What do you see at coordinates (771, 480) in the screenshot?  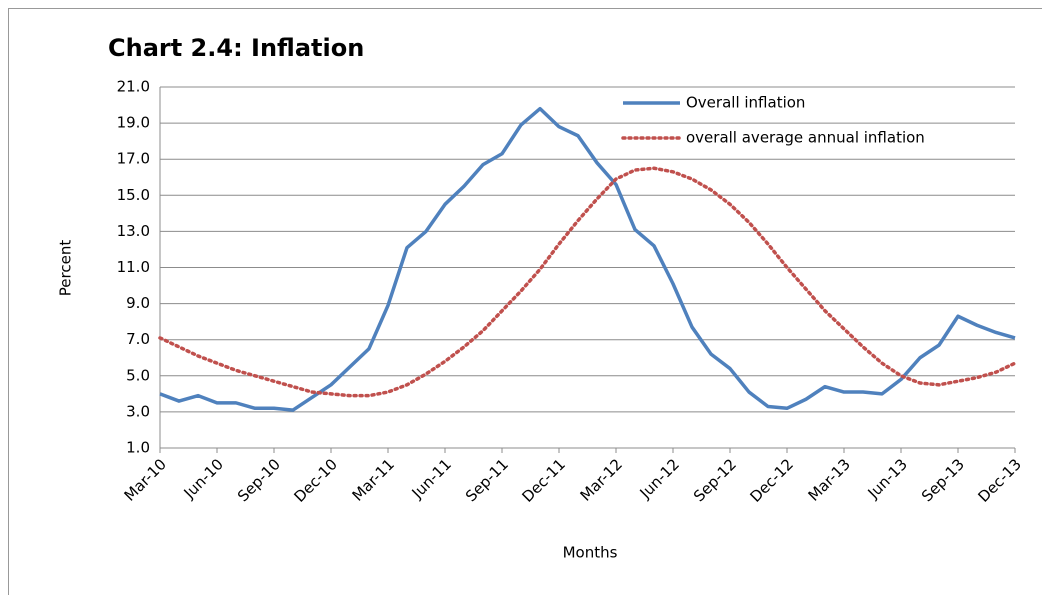 I see `x-tick-label: Dec-12` at bounding box center [771, 480].